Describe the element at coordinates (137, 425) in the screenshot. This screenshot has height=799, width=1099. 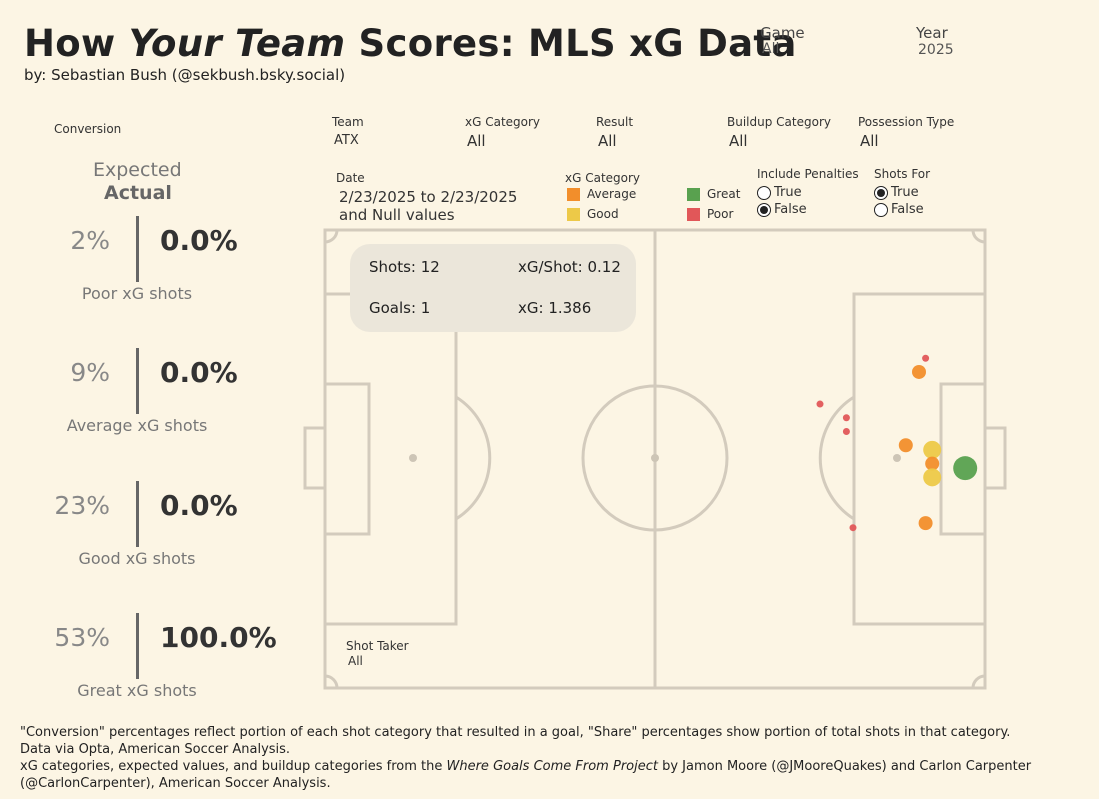
I see `stat-category: Average xG shots` at that location.